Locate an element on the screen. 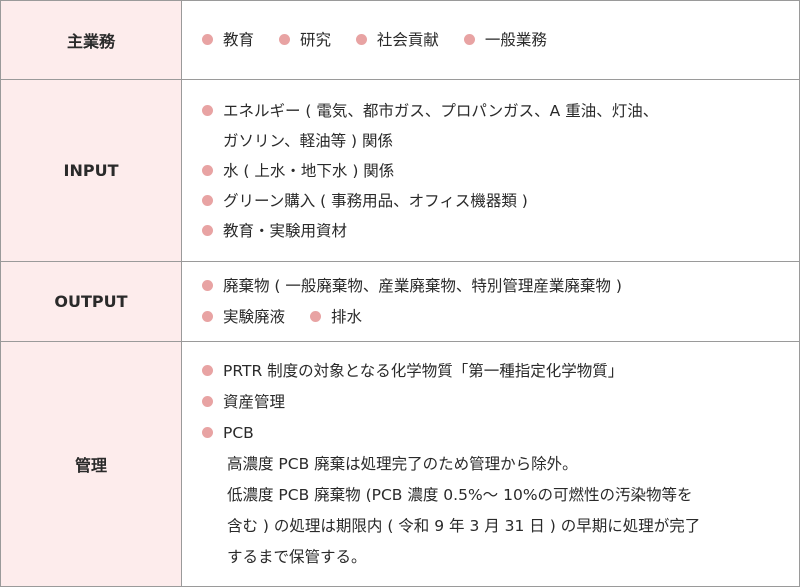 The height and width of the screenshot is (587, 800). list-item: 社会貢献 is located at coordinates (397, 40).